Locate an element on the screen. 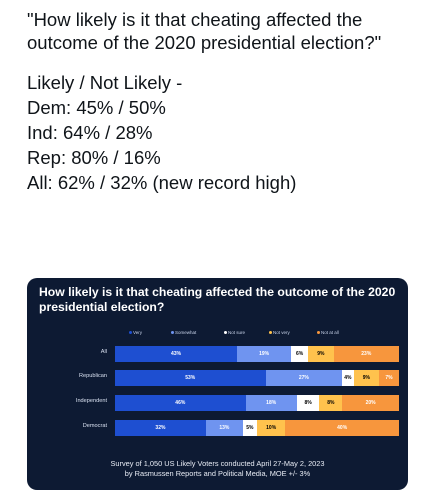 This screenshot has height=500, width=435. legend-label: Very is located at coordinates (138, 332).